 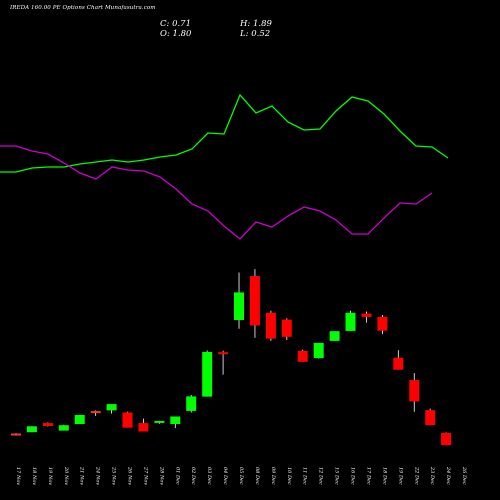 What do you see at coordinates (175, 24) in the screenshot?
I see `close-value: C: 0.71` at bounding box center [175, 24].